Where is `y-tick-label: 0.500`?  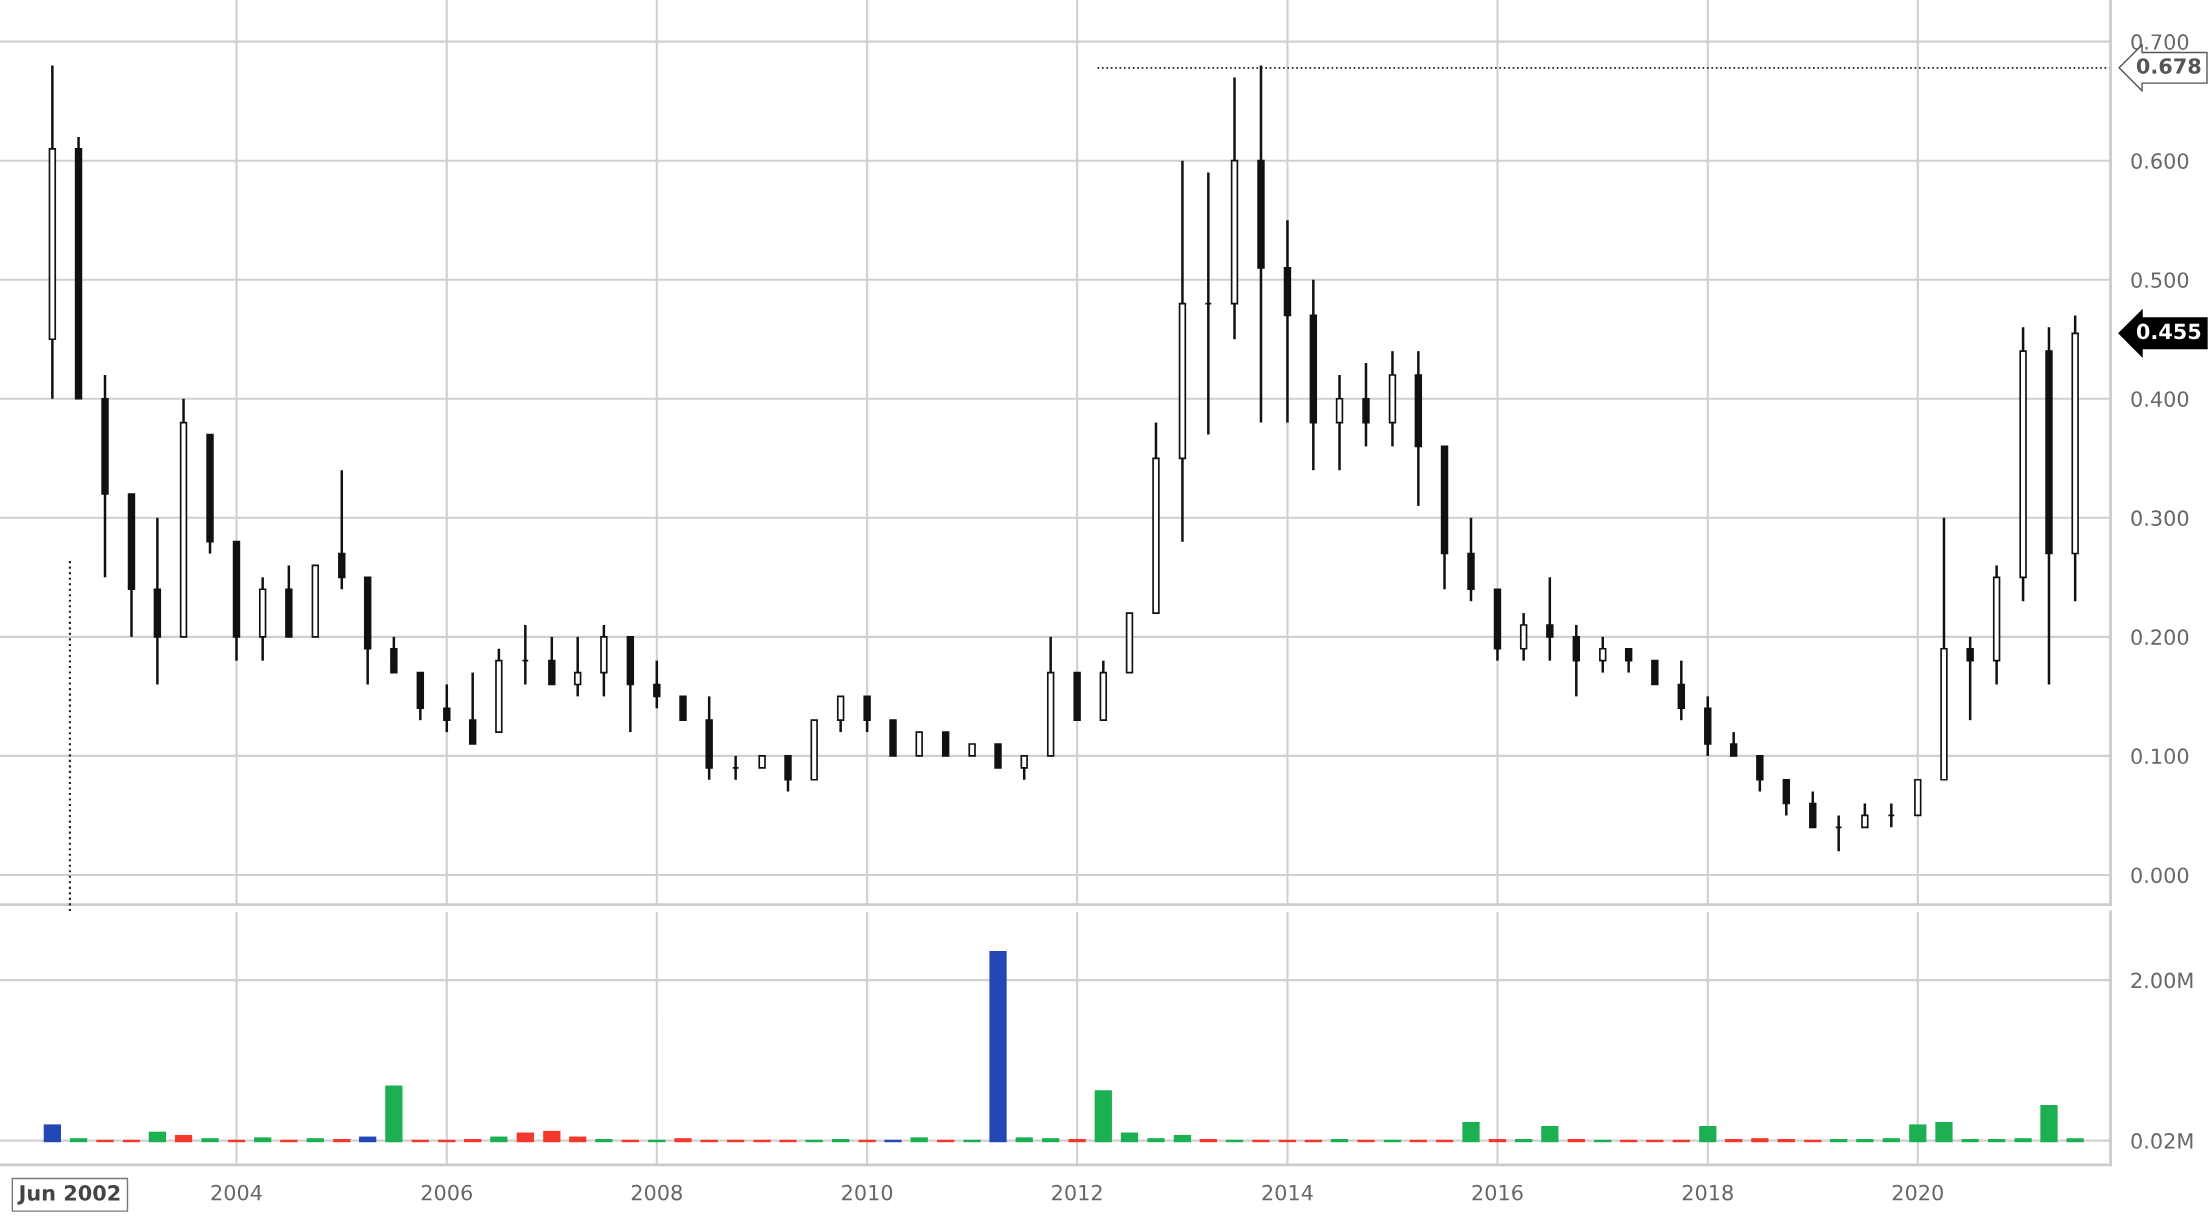 y-tick-label: 0.500 is located at coordinates (2160, 280).